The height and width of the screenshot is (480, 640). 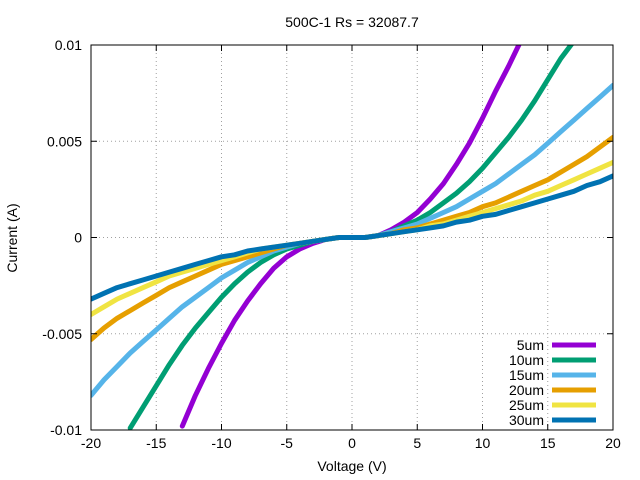 What do you see at coordinates (78, 238) in the screenshot?
I see `y-tick-label: 0` at bounding box center [78, 238].